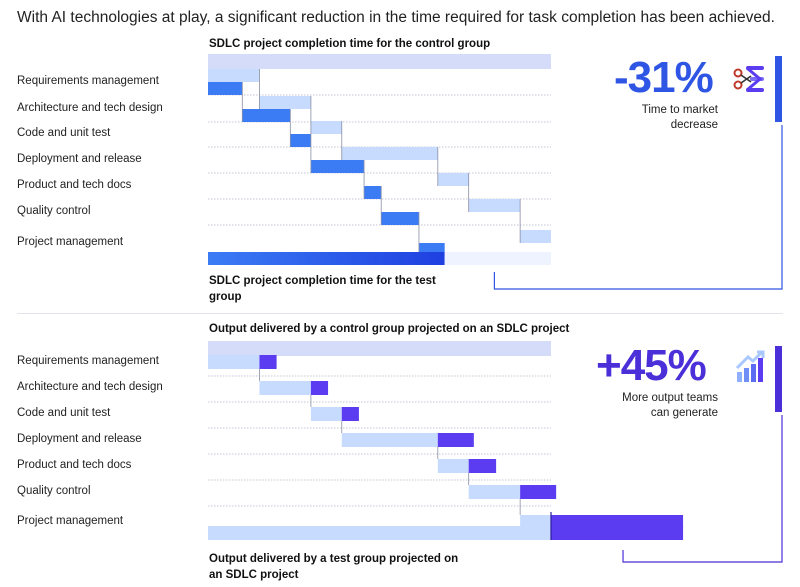 The width and height of the screenshot is (800, 587). What do you see at coordinates (379, 533) in the screenshot?
I see `total-bar-control-bottom` at bounding box center [379, 533].